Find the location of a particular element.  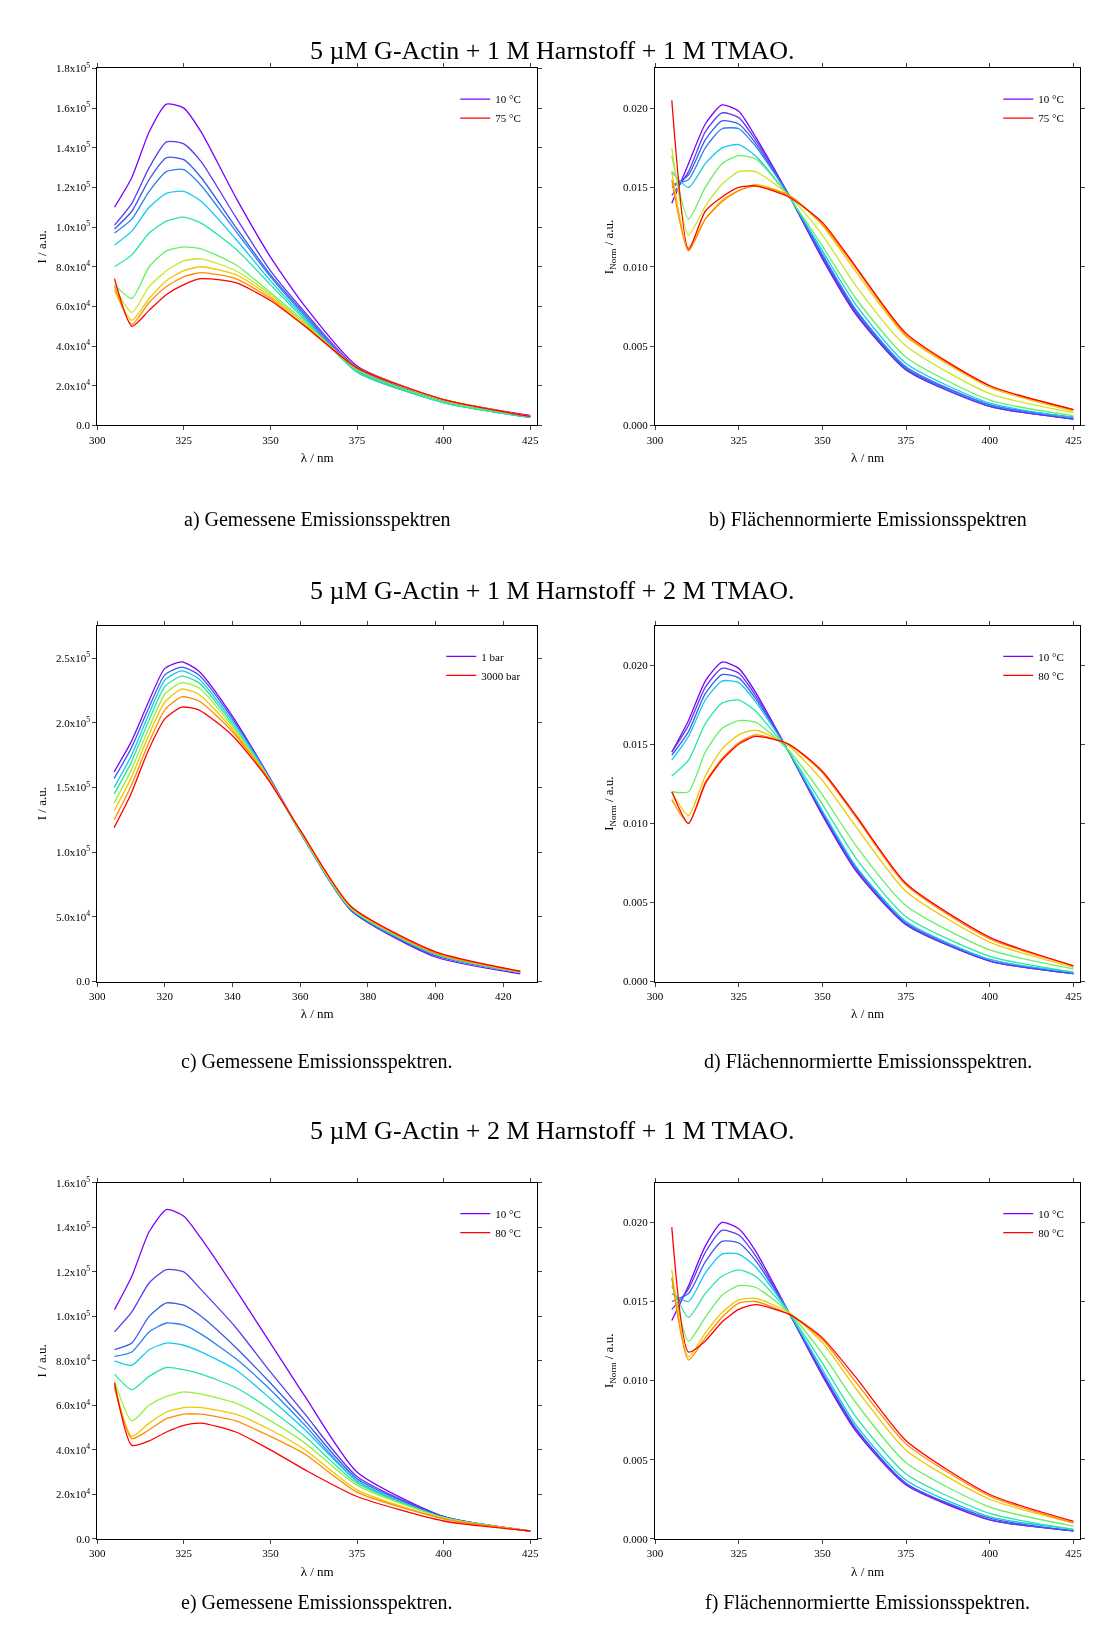

x-tick-label: 360 is located at coordinates (300, 995).